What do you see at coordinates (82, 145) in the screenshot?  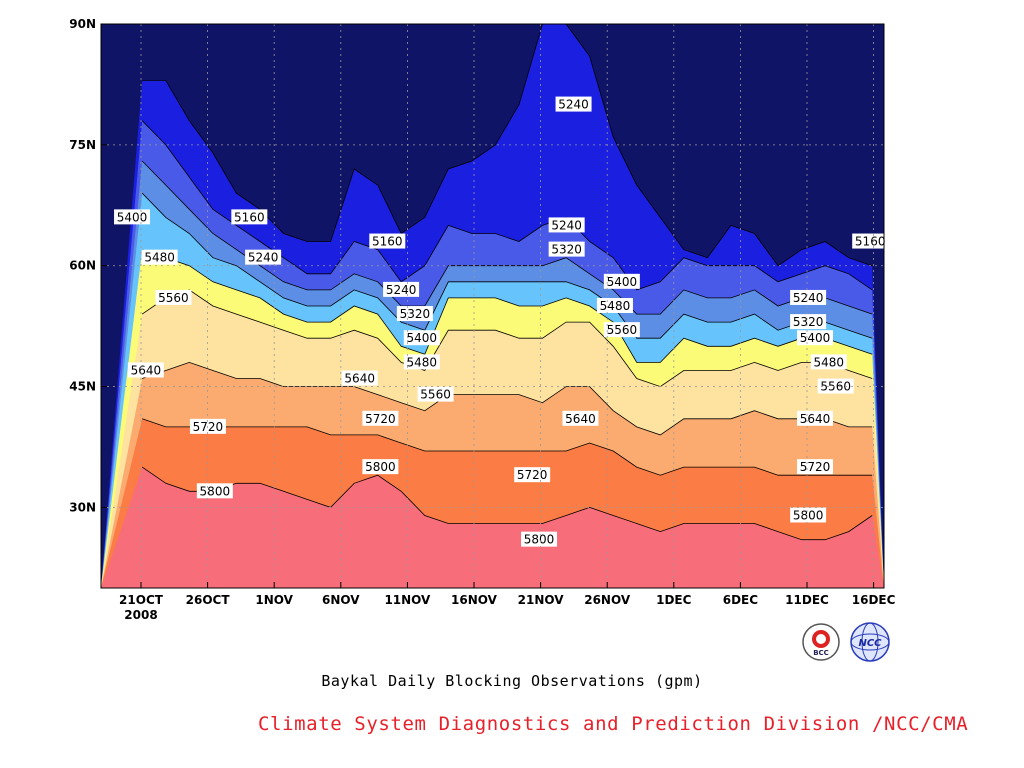 I see `y-tick-label: 75N` at bounding box center [82, 145].